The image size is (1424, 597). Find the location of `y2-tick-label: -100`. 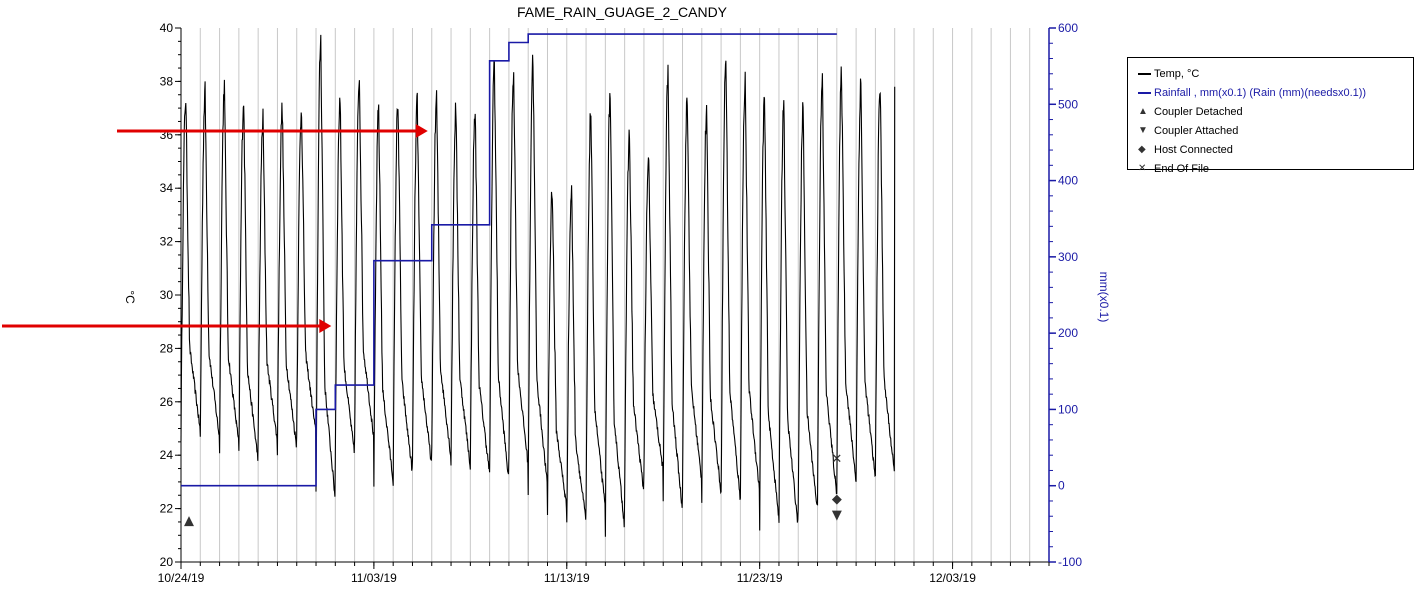

y2-tick-label: -100 is located at coordinates (1070, 562).